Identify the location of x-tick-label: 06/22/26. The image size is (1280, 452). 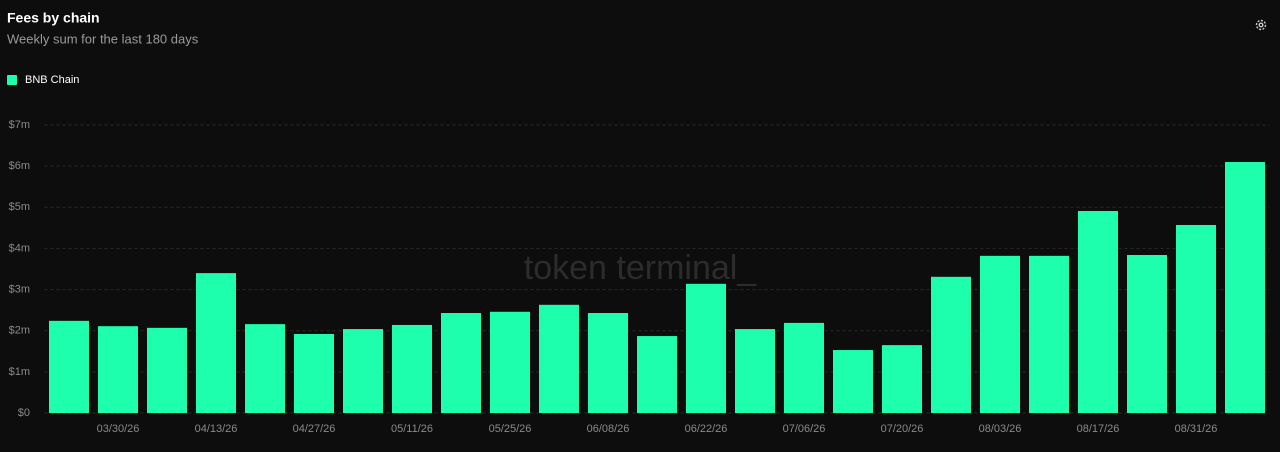
(706, 429).